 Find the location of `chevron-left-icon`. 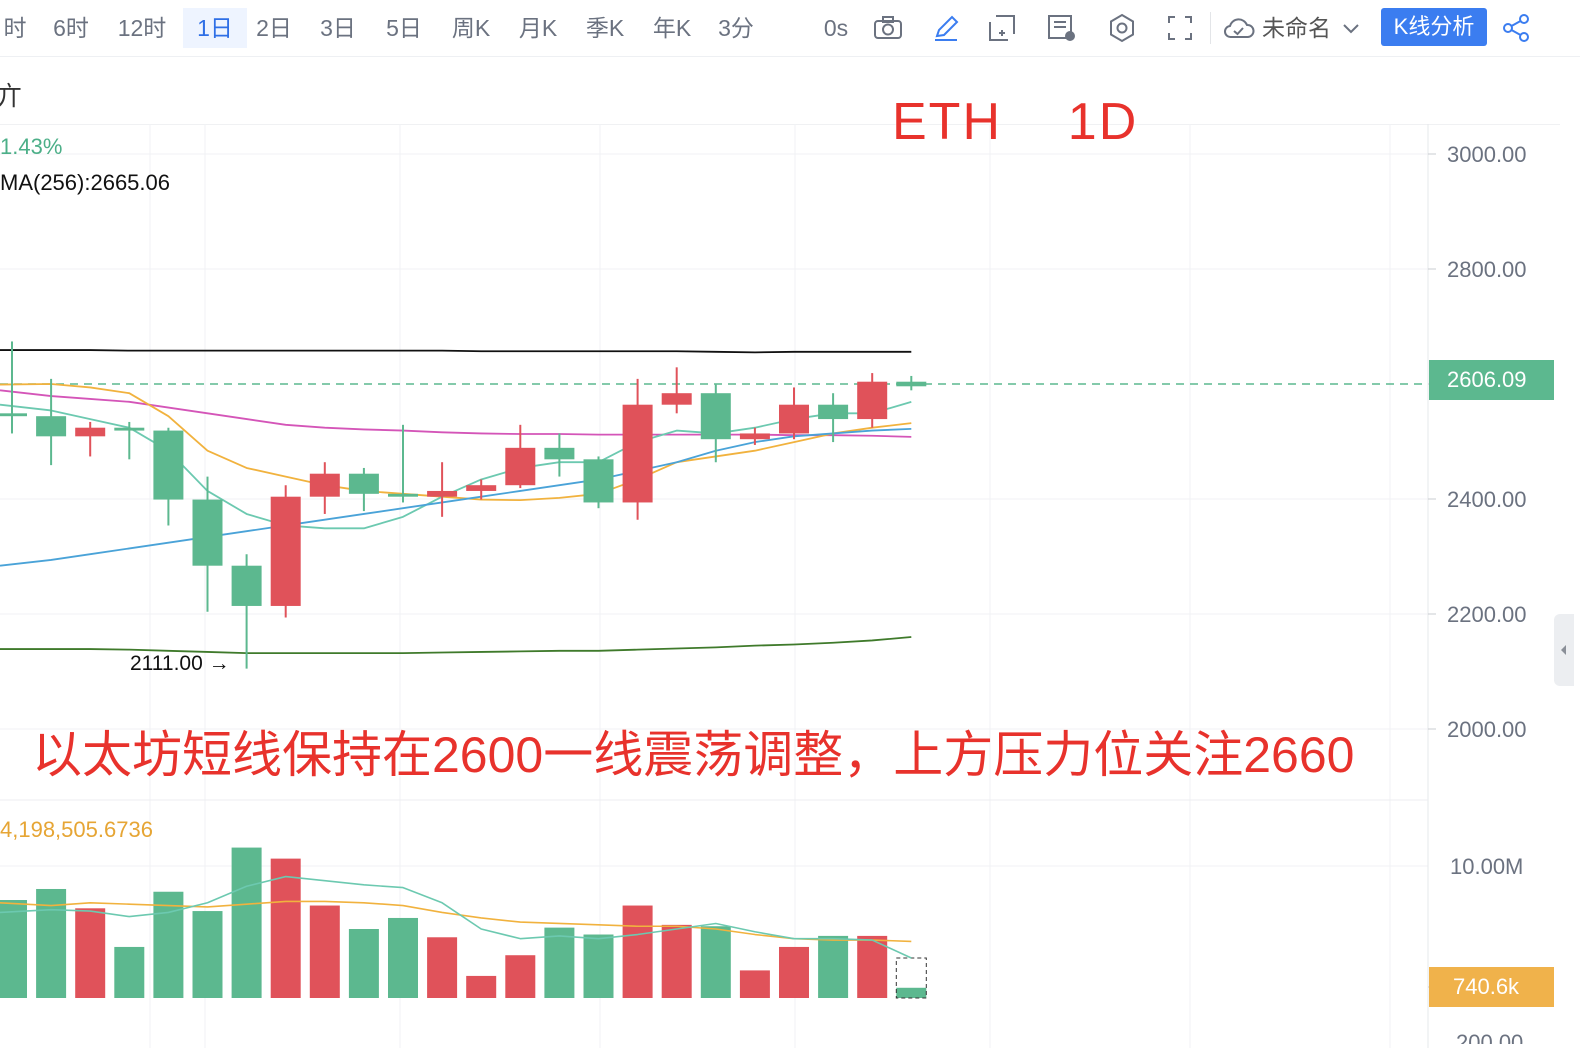

chevron-left-icon is located at coordinates (1563, 650).